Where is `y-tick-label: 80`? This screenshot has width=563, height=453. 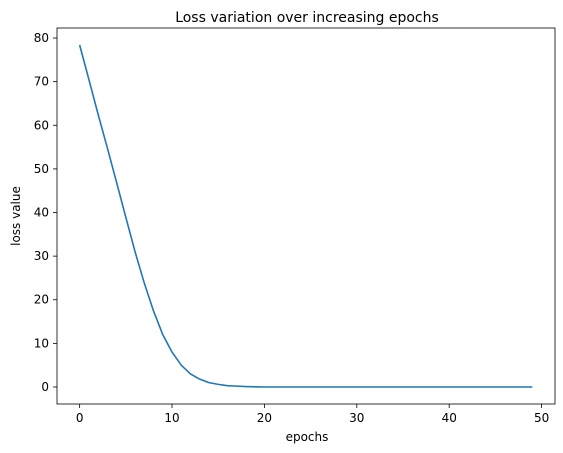
y-tick-label: 80 is located at coordinates (41, 38).